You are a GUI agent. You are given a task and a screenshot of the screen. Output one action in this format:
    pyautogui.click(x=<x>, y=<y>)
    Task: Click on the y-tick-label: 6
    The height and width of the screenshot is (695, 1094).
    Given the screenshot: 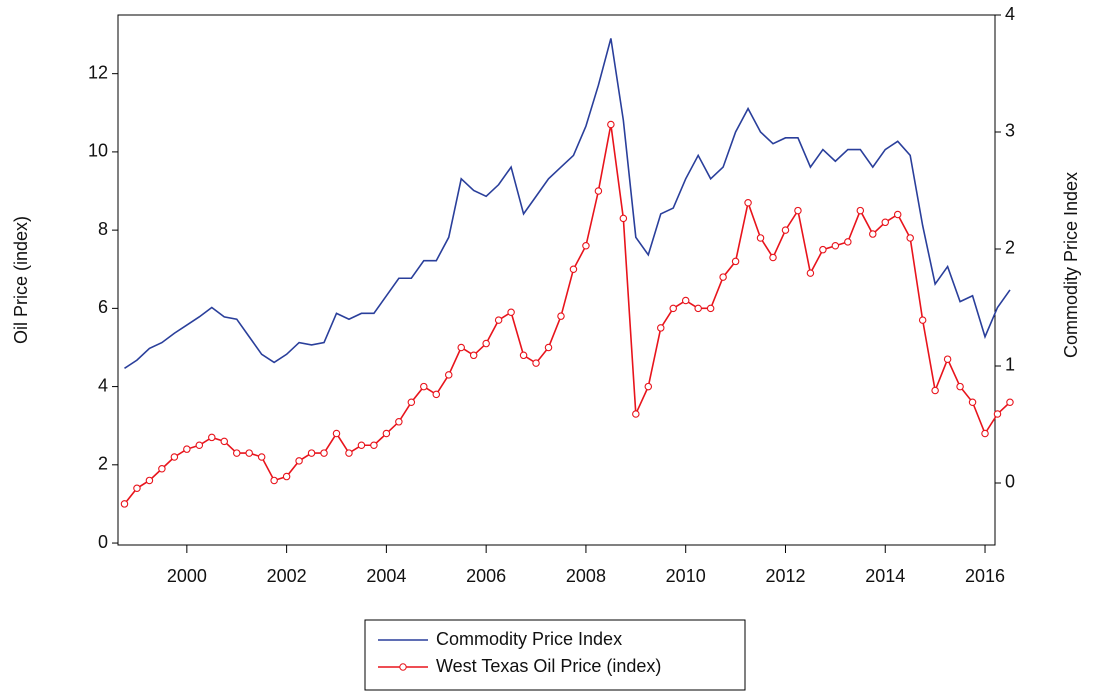 What is the action you would take?
    pyautogui.click(x=103, y=307)
    